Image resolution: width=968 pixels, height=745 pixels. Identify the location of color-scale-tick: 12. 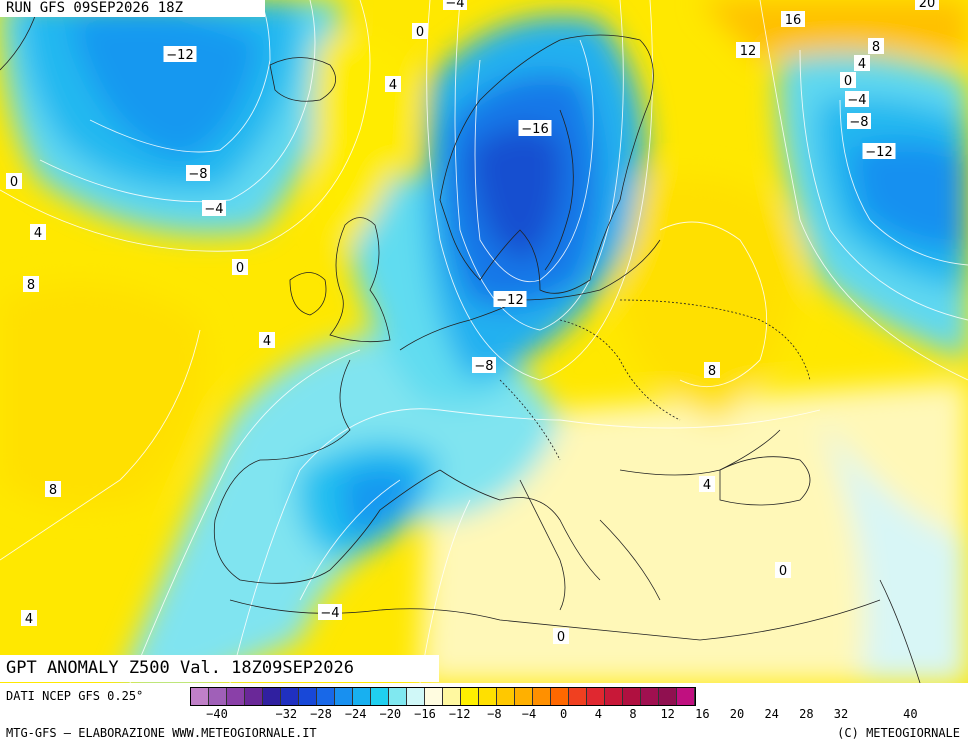
(667, 714).